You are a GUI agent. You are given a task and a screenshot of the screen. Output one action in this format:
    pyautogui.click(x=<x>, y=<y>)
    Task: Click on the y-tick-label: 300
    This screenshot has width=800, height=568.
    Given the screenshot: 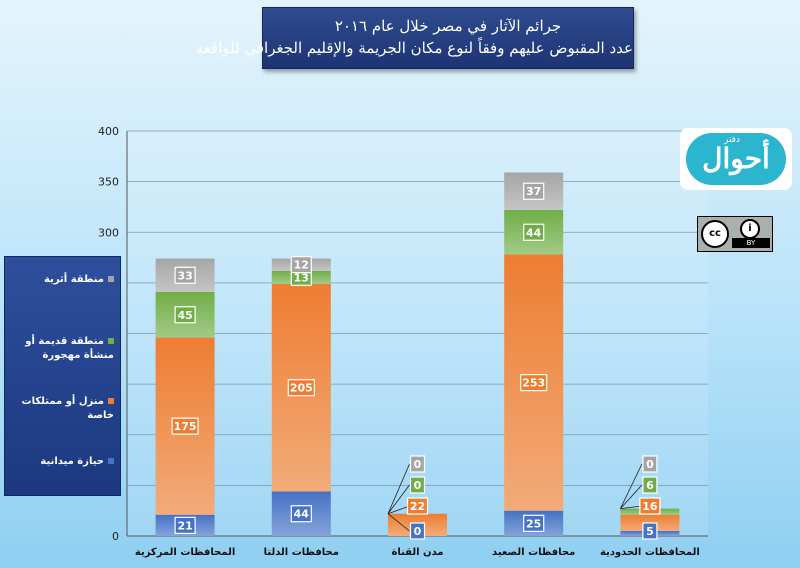 What is the action you would take?
    pyautogui.click(x=108, y=232)
    